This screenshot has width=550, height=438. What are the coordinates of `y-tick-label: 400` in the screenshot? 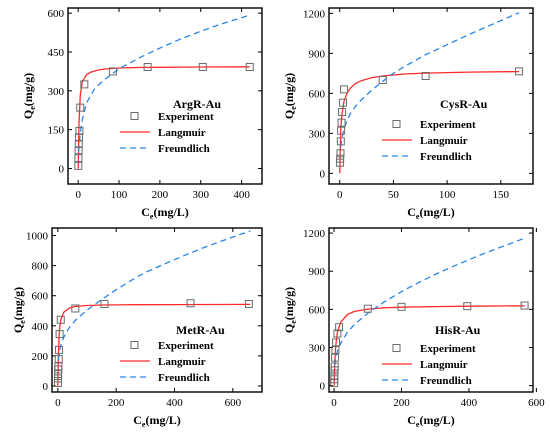 It's located at (40, 327).